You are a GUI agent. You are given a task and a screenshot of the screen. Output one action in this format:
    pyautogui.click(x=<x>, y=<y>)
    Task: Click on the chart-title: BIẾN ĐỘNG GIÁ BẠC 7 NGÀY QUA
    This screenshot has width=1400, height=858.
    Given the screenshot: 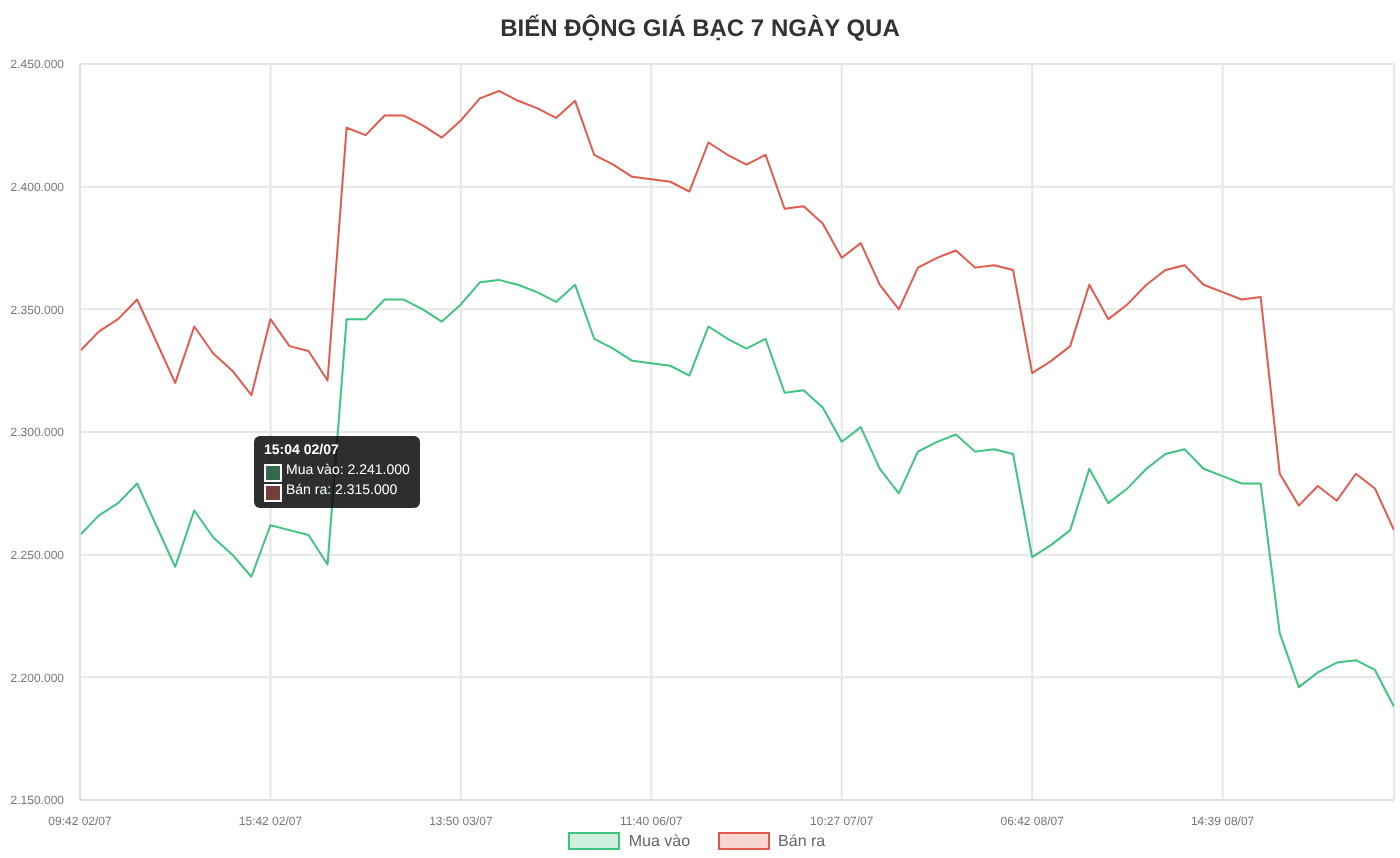 What is the action you would take?
    pyautogui.click(x=700, y=28)
    